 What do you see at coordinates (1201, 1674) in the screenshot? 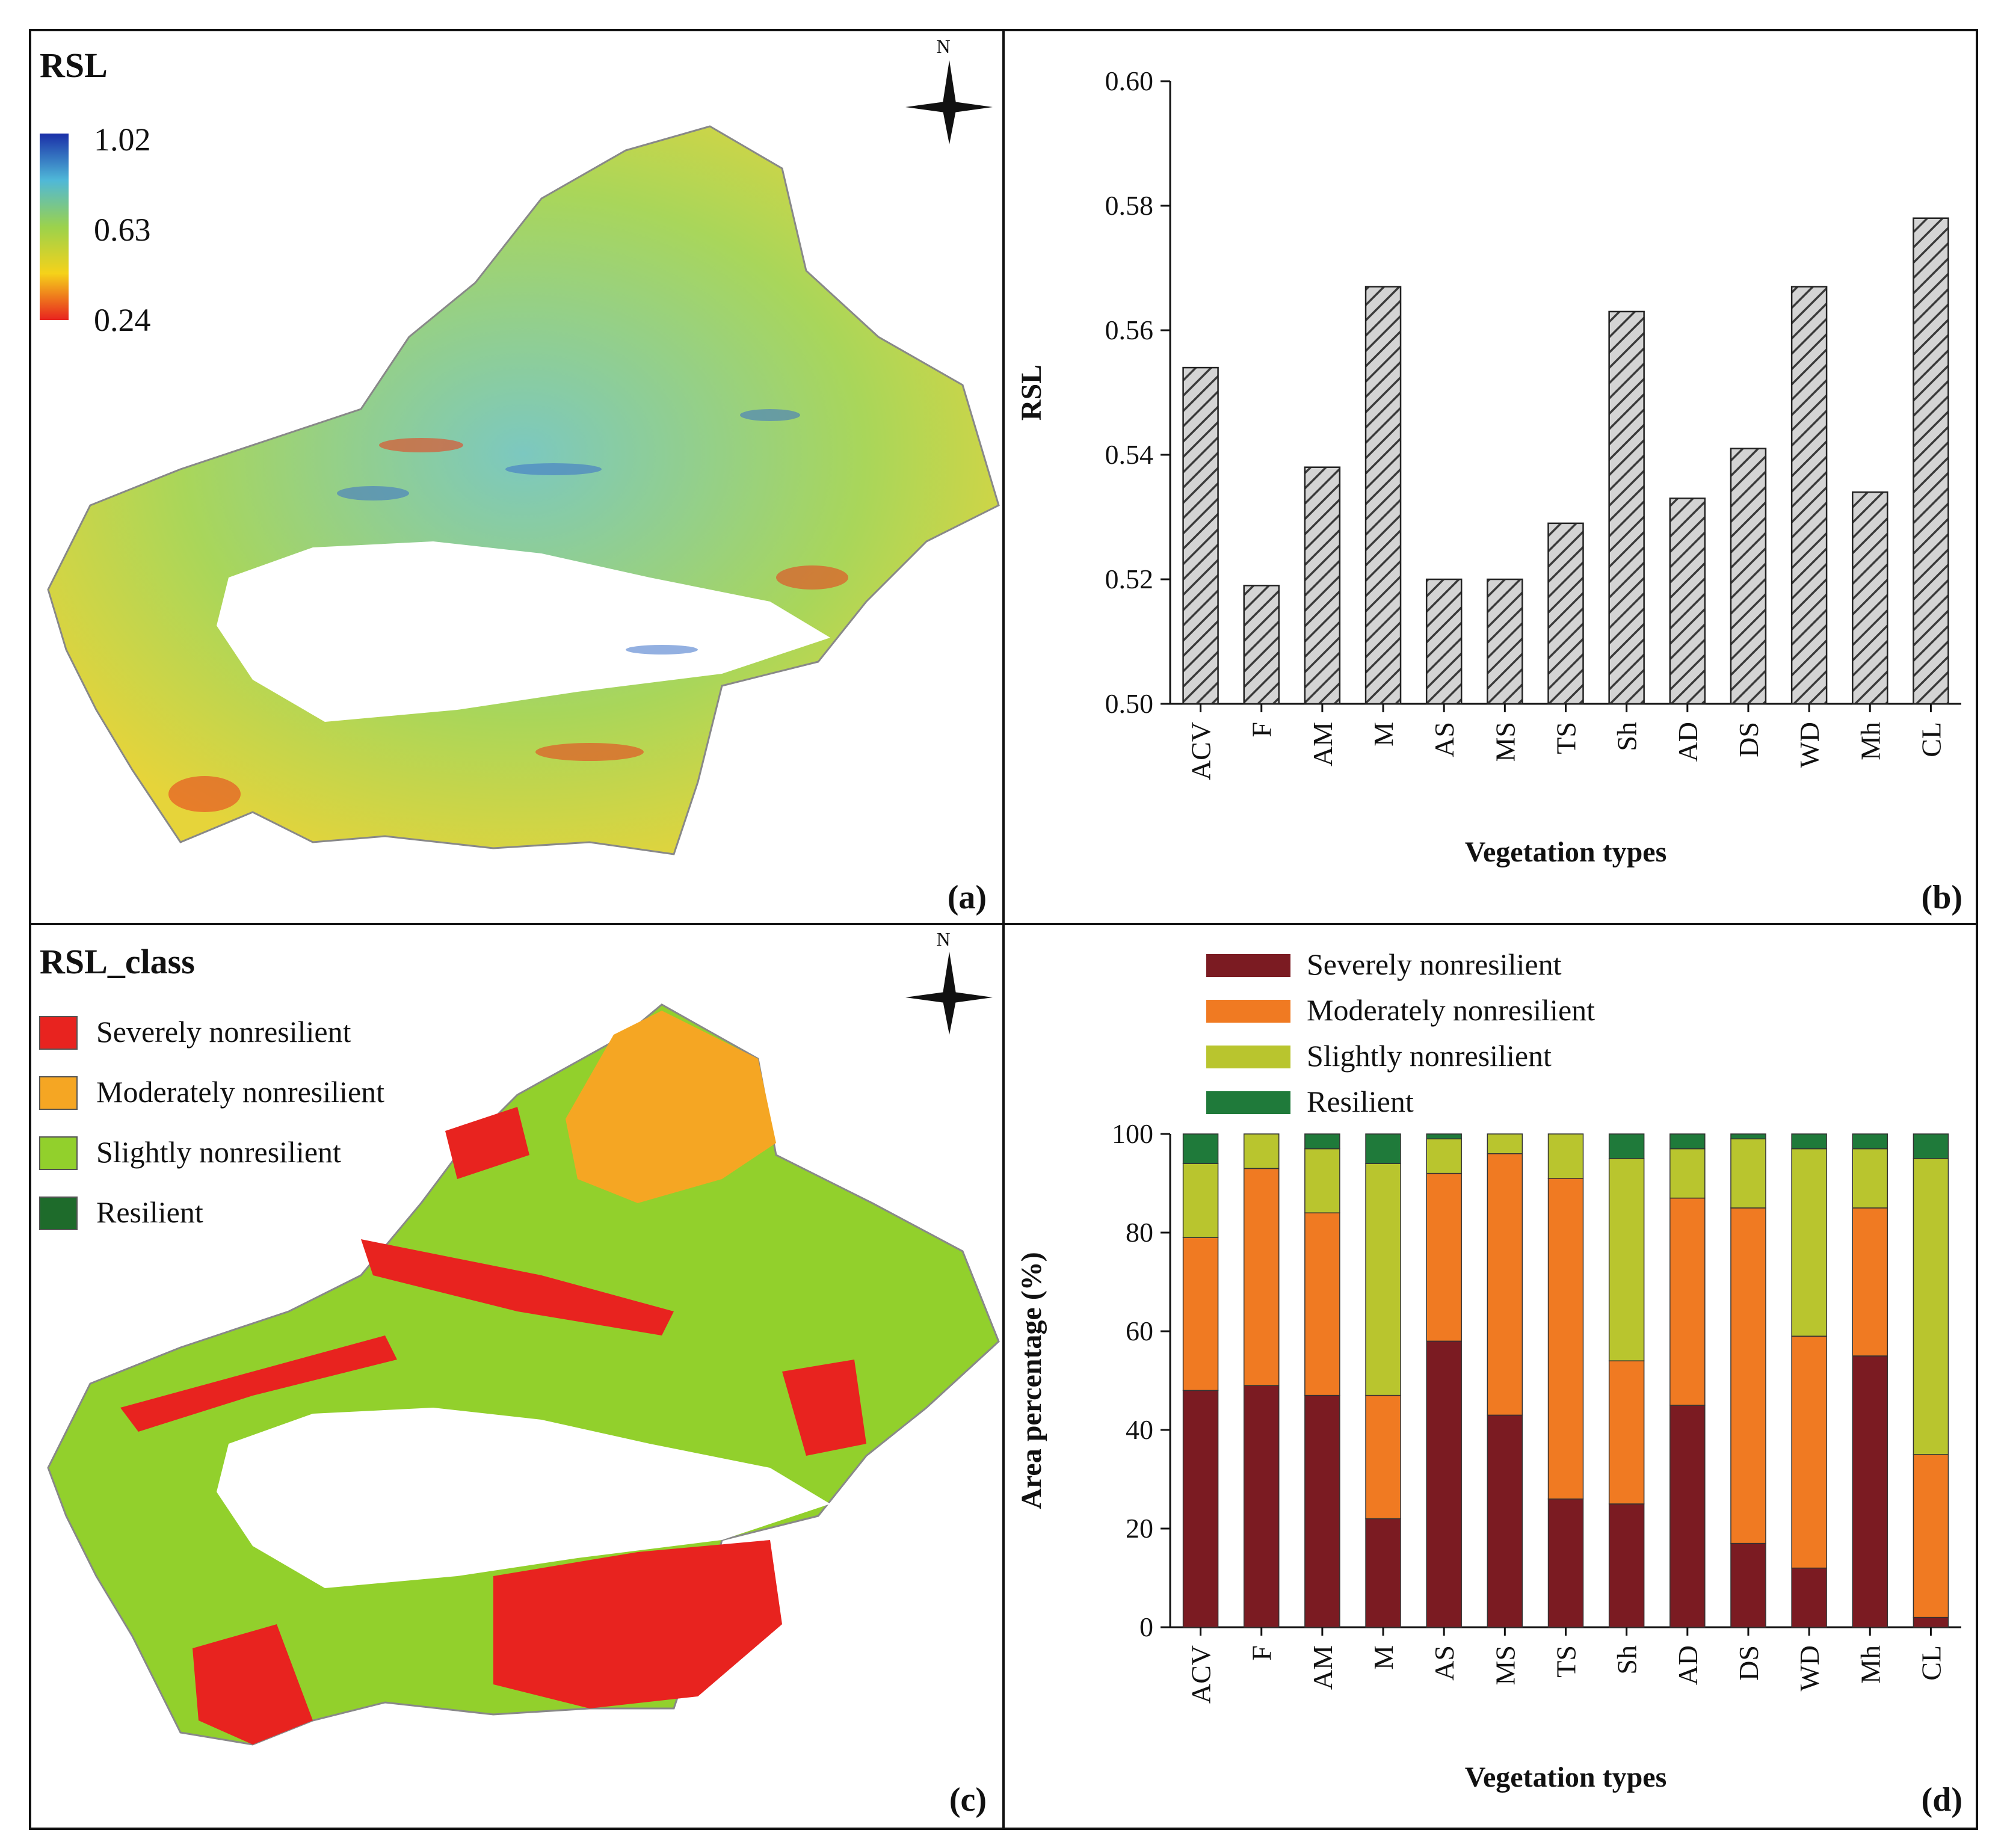
I see `d-xtick-label-ACV: ACV` at bounding box center [1201, 1674].